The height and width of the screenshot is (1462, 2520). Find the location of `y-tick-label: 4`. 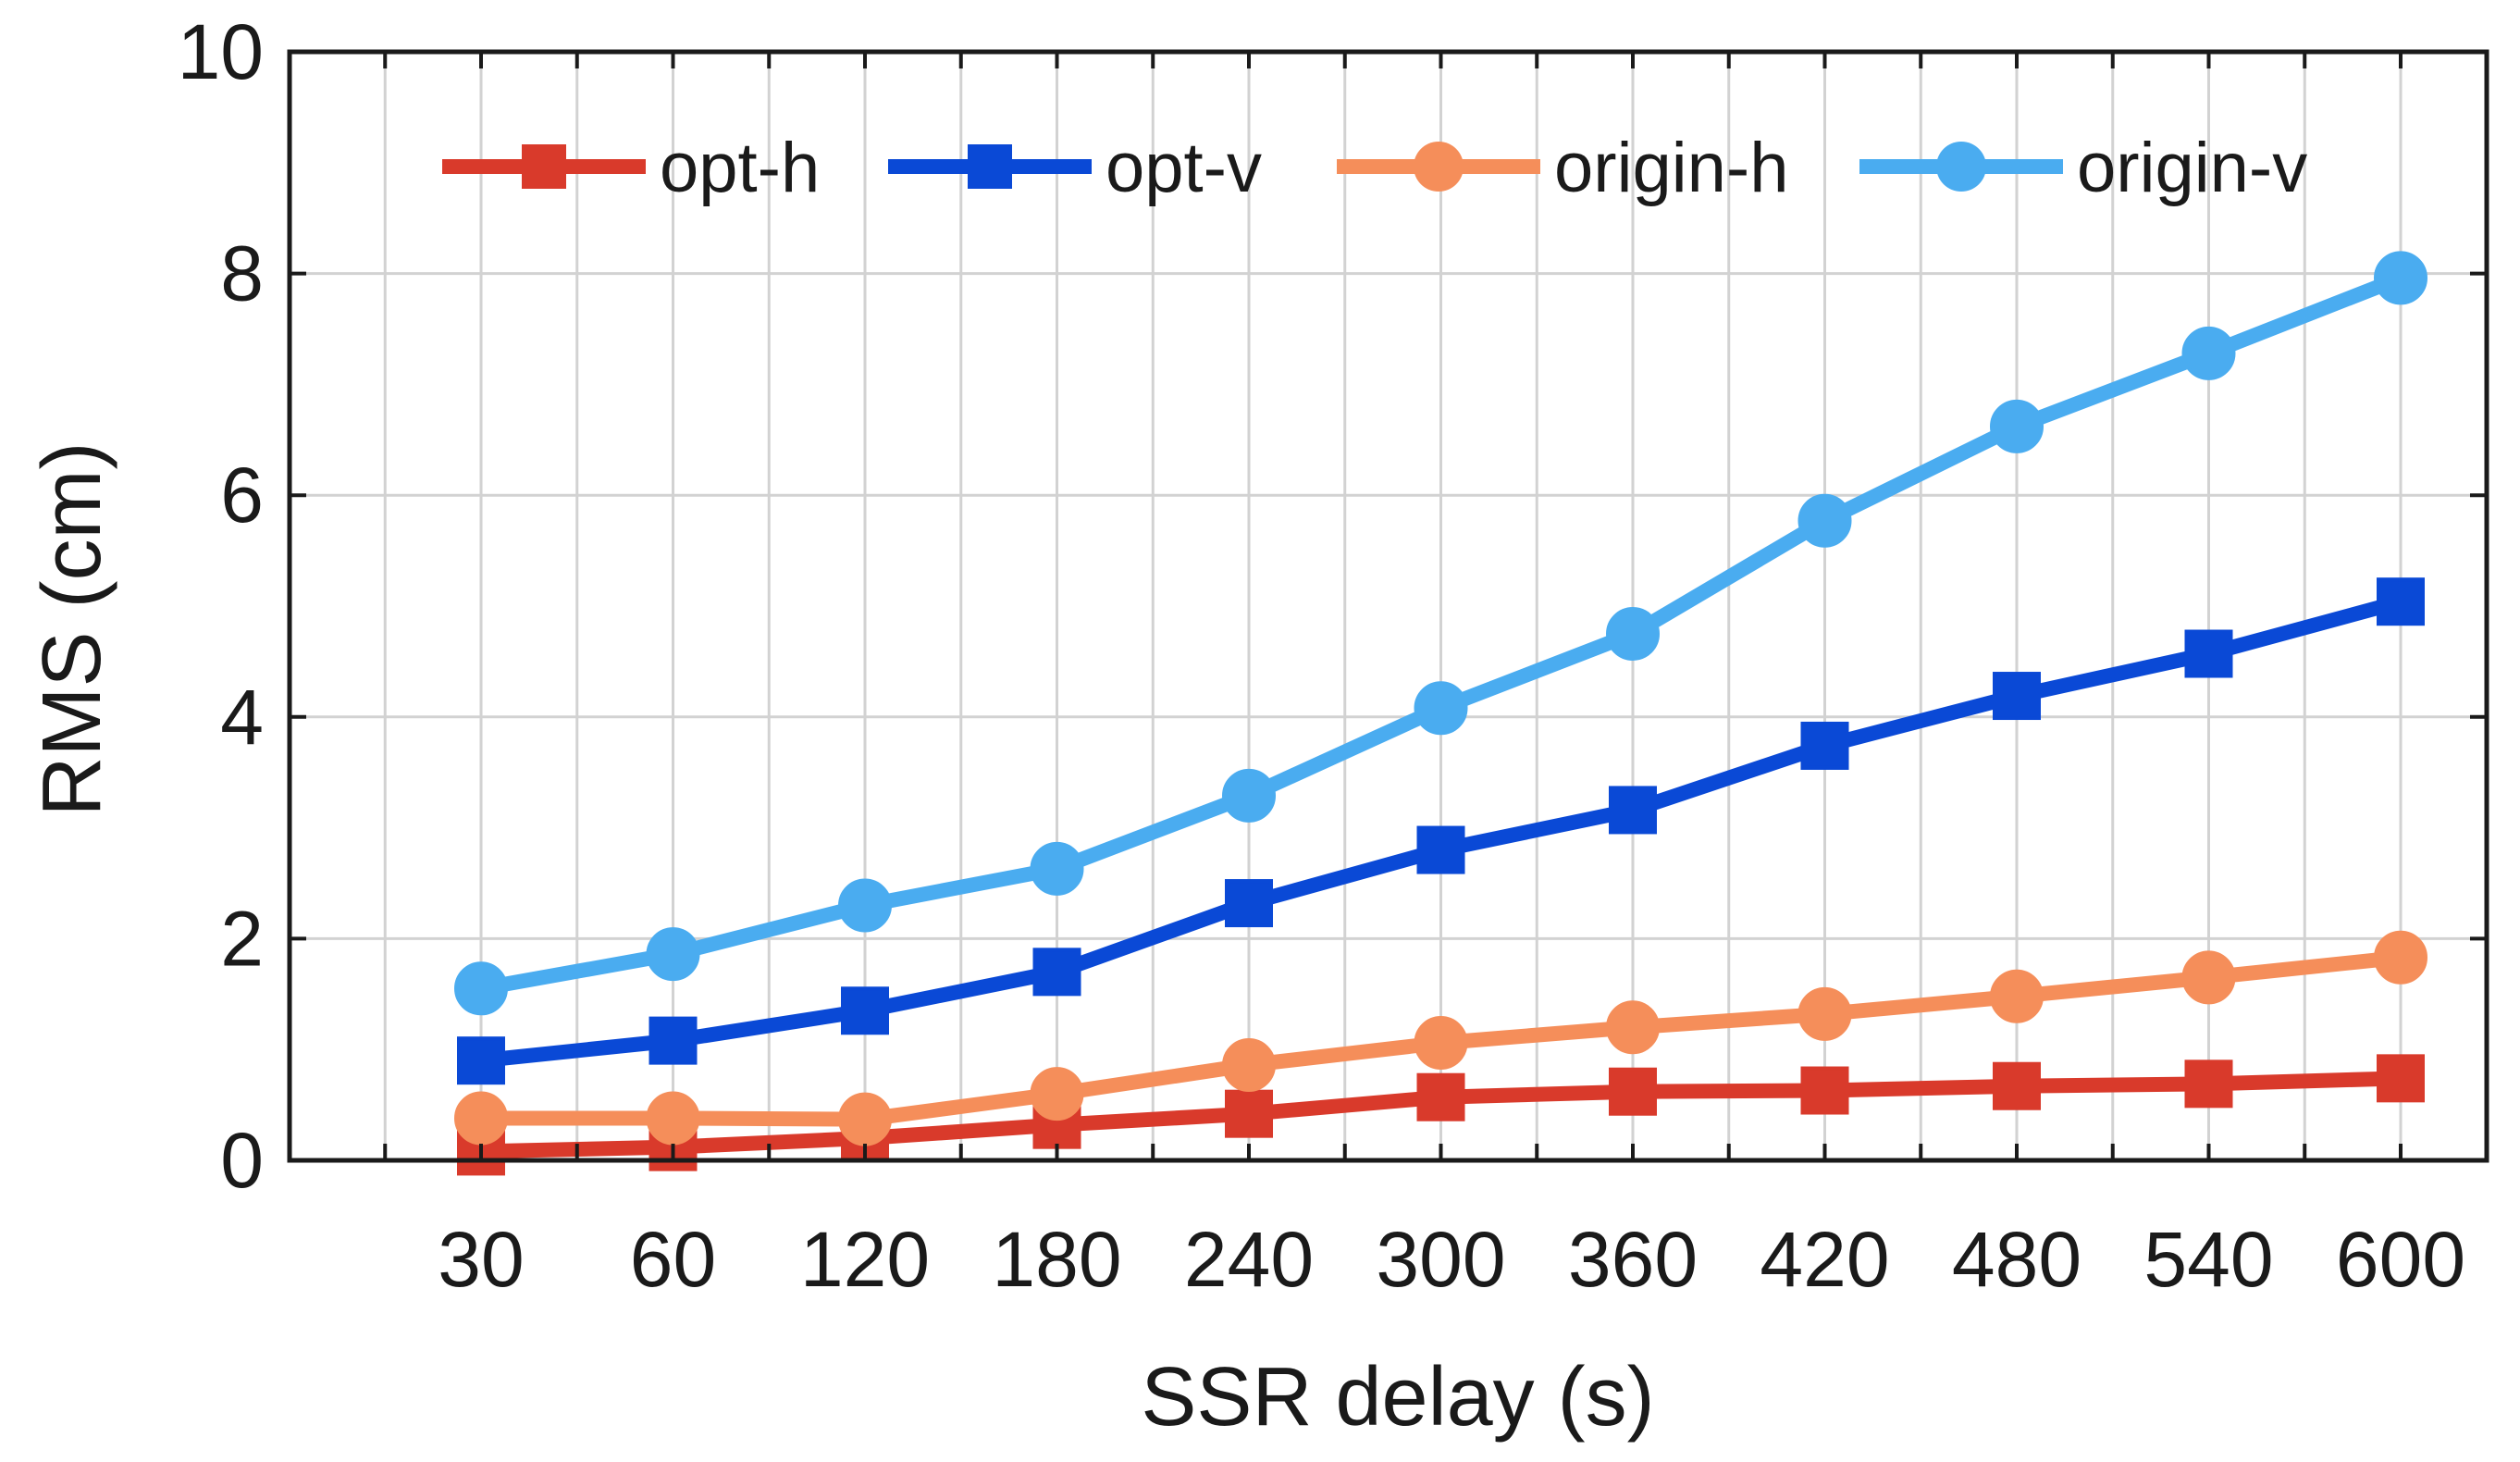

y-tick-label: 4 is located at coordinates (242, 718).